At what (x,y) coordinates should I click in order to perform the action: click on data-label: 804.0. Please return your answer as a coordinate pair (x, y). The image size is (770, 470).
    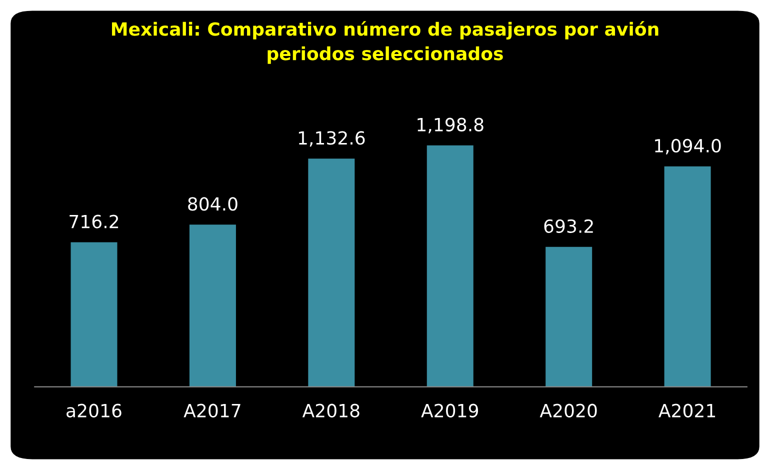
    Looking at the image, I should click on (213, 204).